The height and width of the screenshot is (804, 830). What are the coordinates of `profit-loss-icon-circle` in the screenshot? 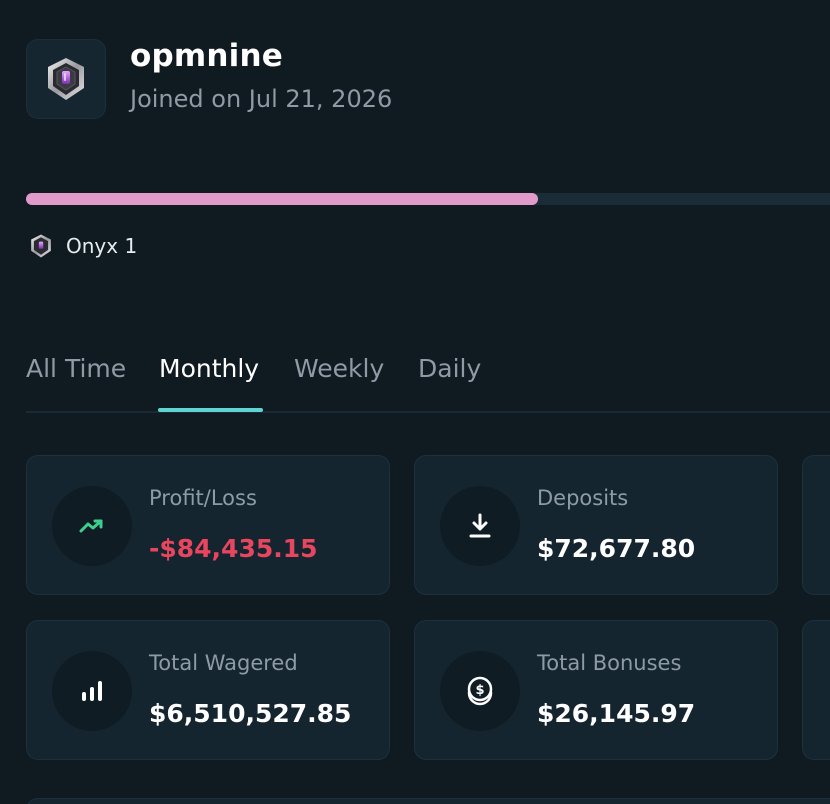 It's located at (92, 526).